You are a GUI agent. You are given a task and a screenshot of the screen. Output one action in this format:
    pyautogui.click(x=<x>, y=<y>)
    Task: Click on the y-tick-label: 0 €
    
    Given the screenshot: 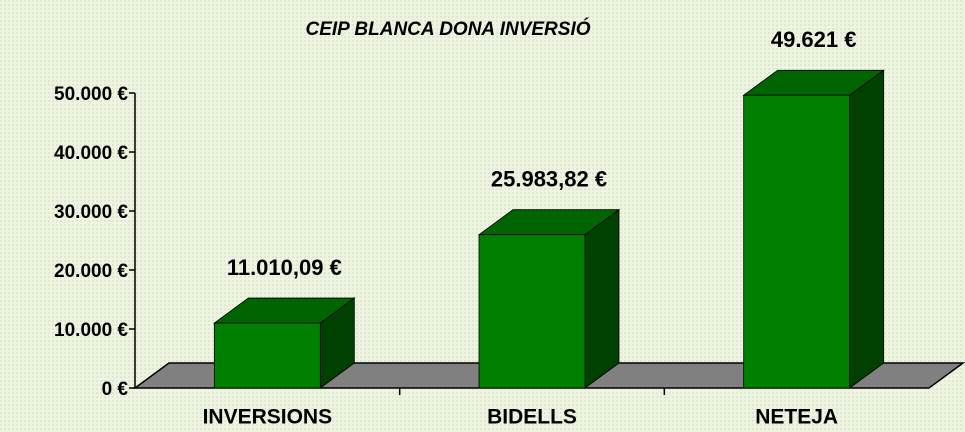 What is the action you would take?
    pyautogui.click(x=115, y=389)
    